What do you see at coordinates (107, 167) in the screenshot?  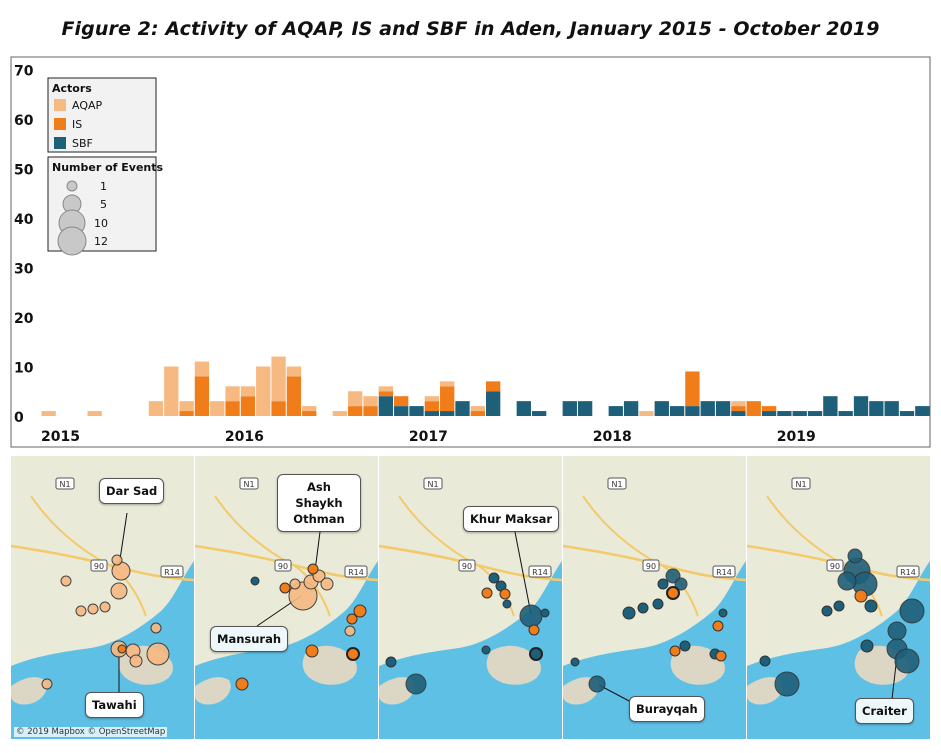 I see `legend-size-title: Number of Events` at bounding box center [107, 167].